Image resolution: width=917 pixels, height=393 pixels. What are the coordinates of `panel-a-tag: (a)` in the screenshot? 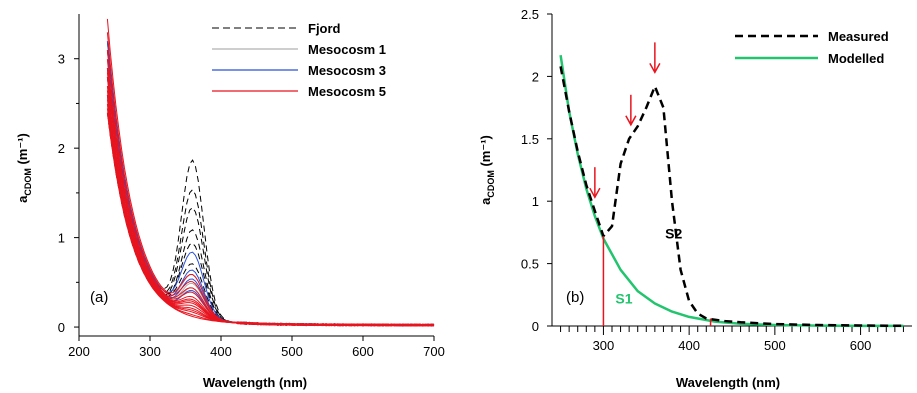 It's located at (99, 297).